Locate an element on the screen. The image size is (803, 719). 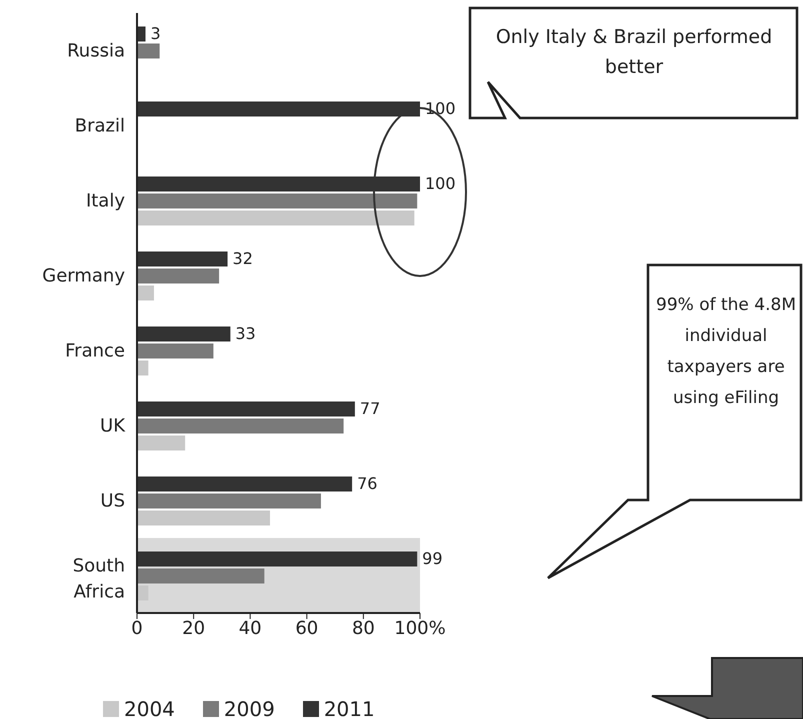
y-tick-label: Russia is located at coordinates (96, 51).